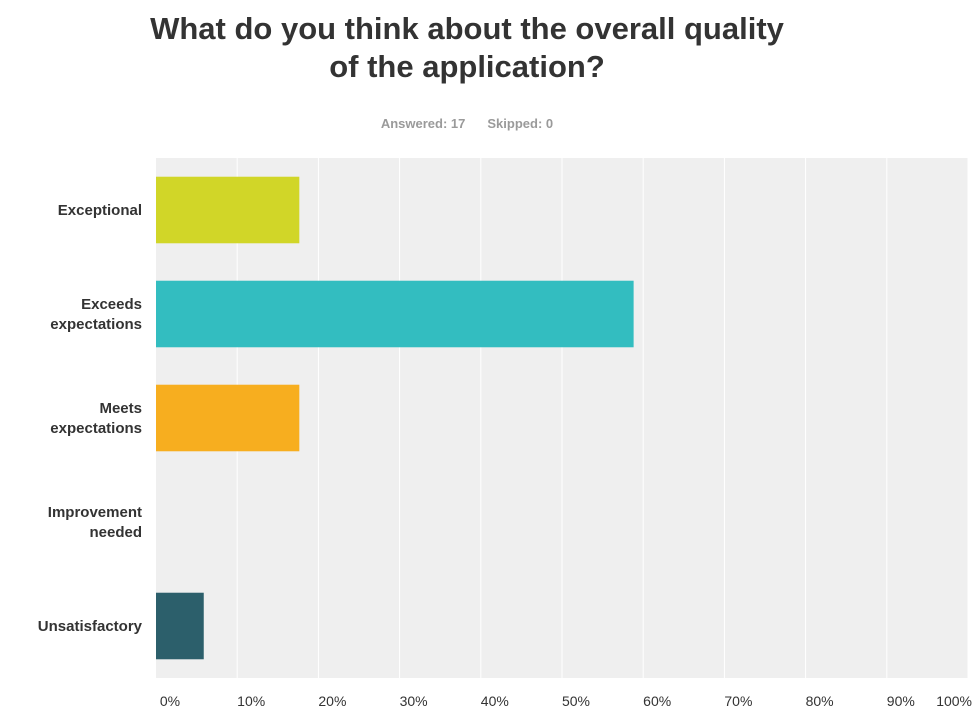  Describe the element at coordinates (414, 701) in the screenshot. I see `x-tick-label: 30%` at that location.